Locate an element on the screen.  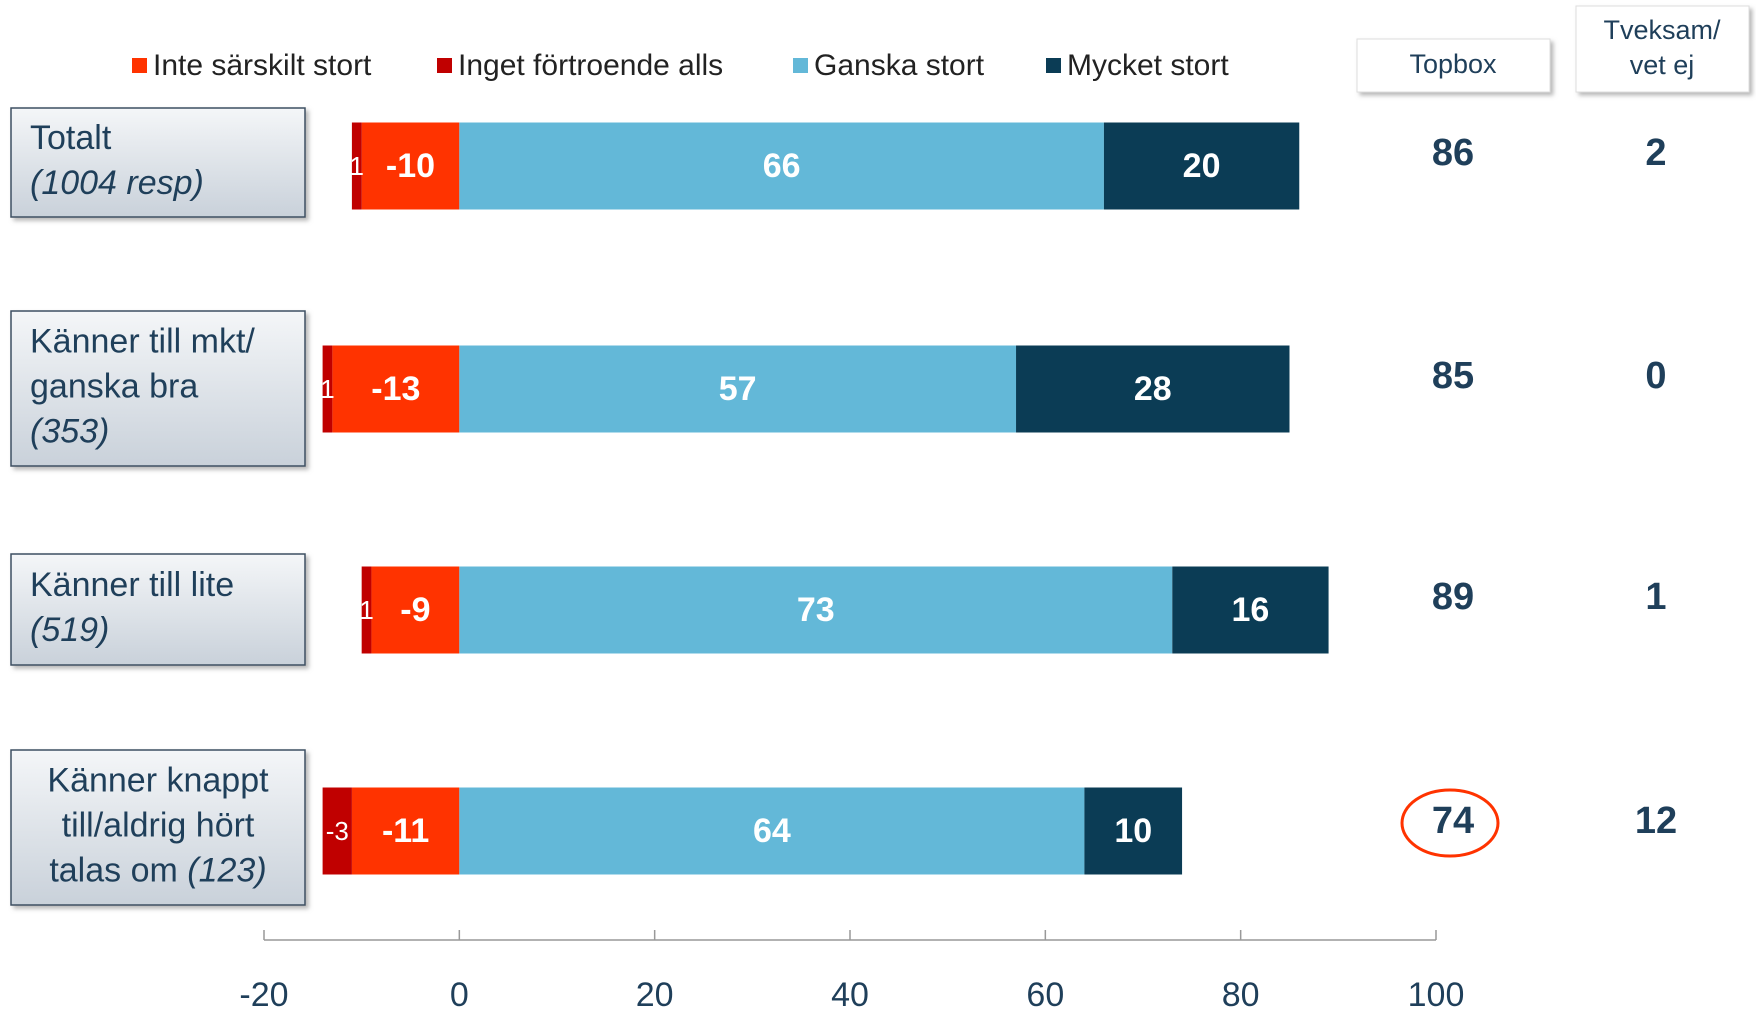
category-note: (519) is located at coordinates (69, 630).